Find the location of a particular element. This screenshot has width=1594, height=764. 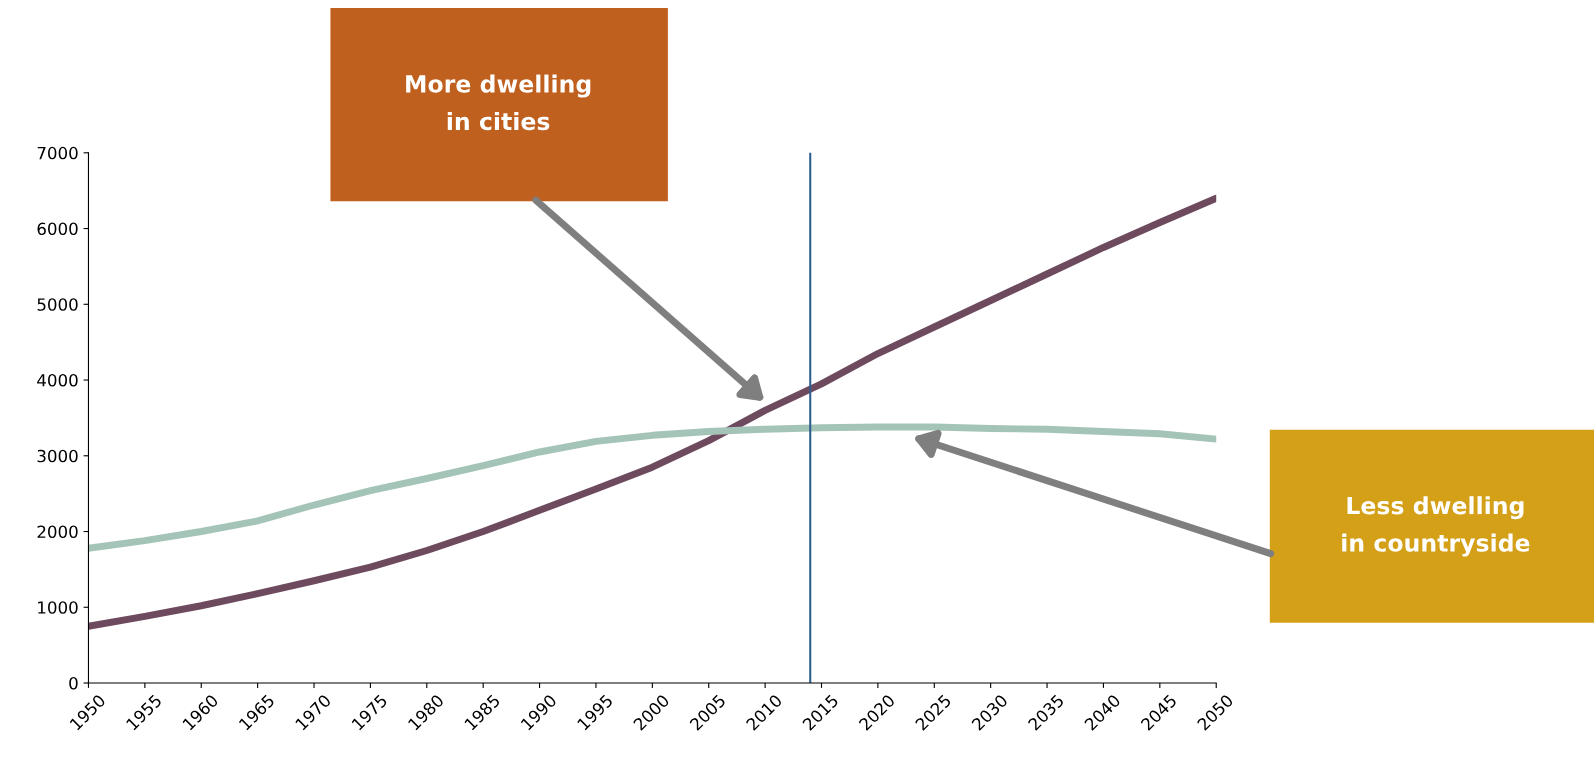

text: More dwelling in cities is located at coordinates (498, 102).